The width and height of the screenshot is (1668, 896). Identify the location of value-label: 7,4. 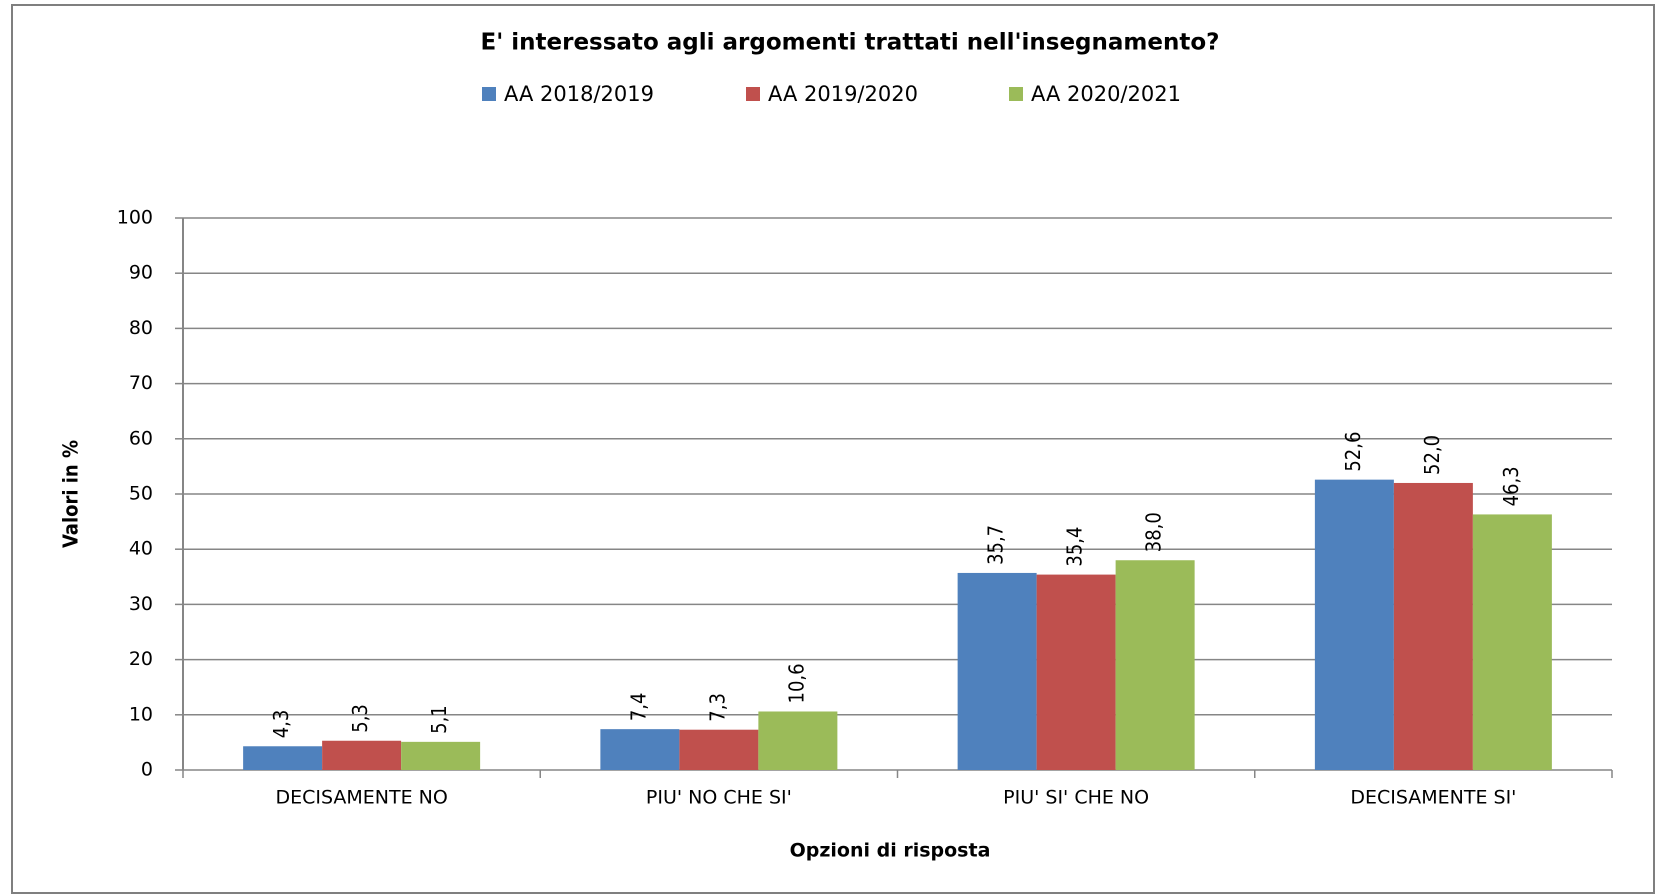
(638, 707).